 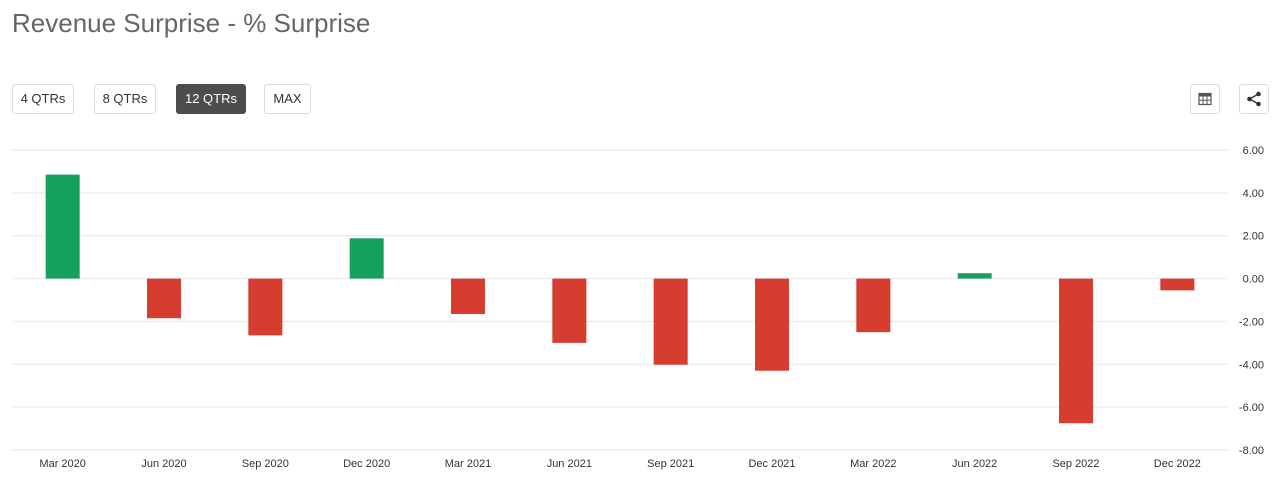 I want to click on bar-mar-2021, so click(x=468, y=296).